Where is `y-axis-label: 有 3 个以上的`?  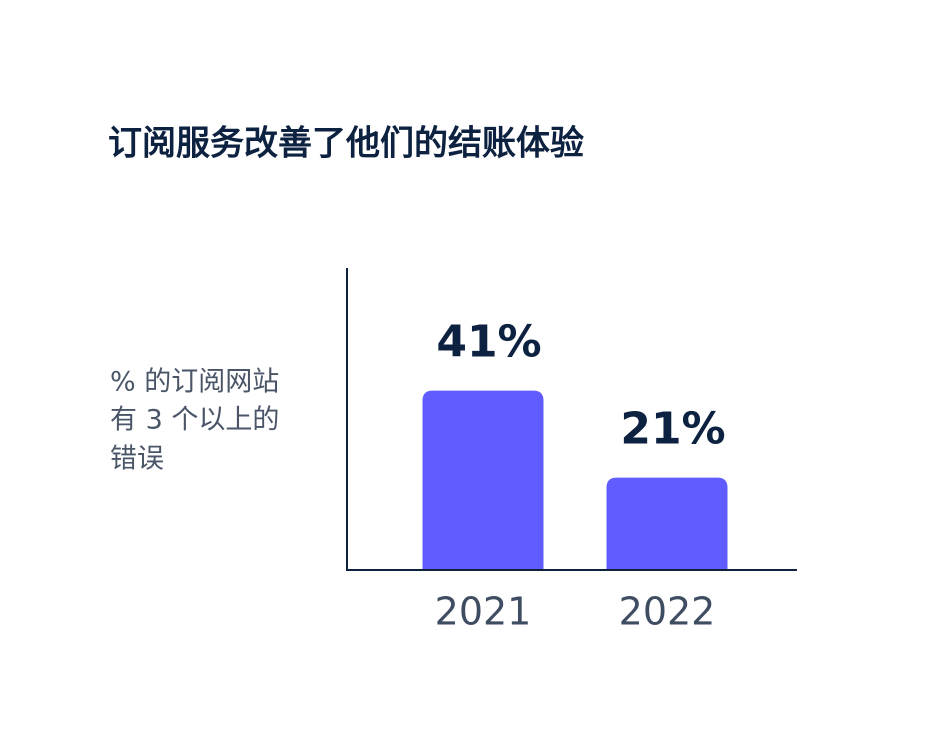 y-axis-label: 有 3 个以上的 is located at coordinates (194, 420).